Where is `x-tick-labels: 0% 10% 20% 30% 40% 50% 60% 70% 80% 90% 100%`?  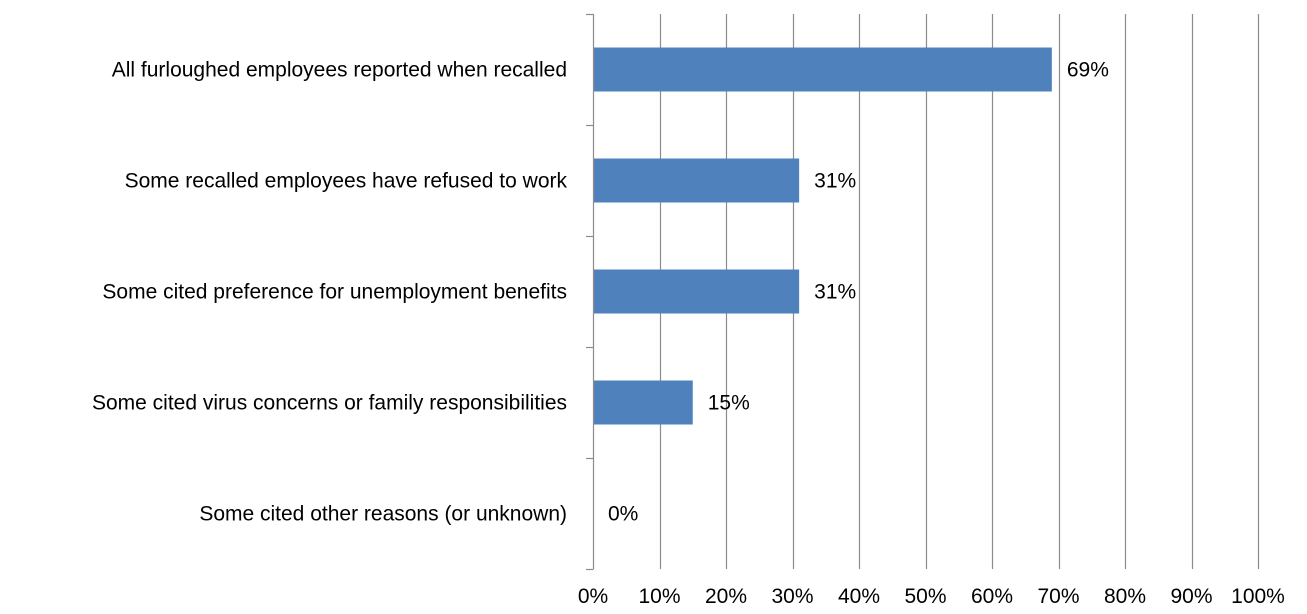
x-tick-labels: 0% 10% 20% 30% 40% 50% 60% 70% 80% 90% 100% is located at coordinates (931, 596).